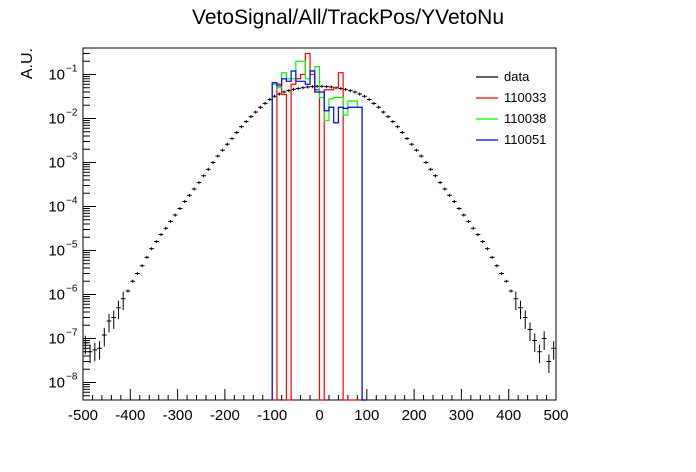 Image resolution: width=696 pixels, height=472 pixels. I want to click on x-tick-label: 100, so click(366, 415).